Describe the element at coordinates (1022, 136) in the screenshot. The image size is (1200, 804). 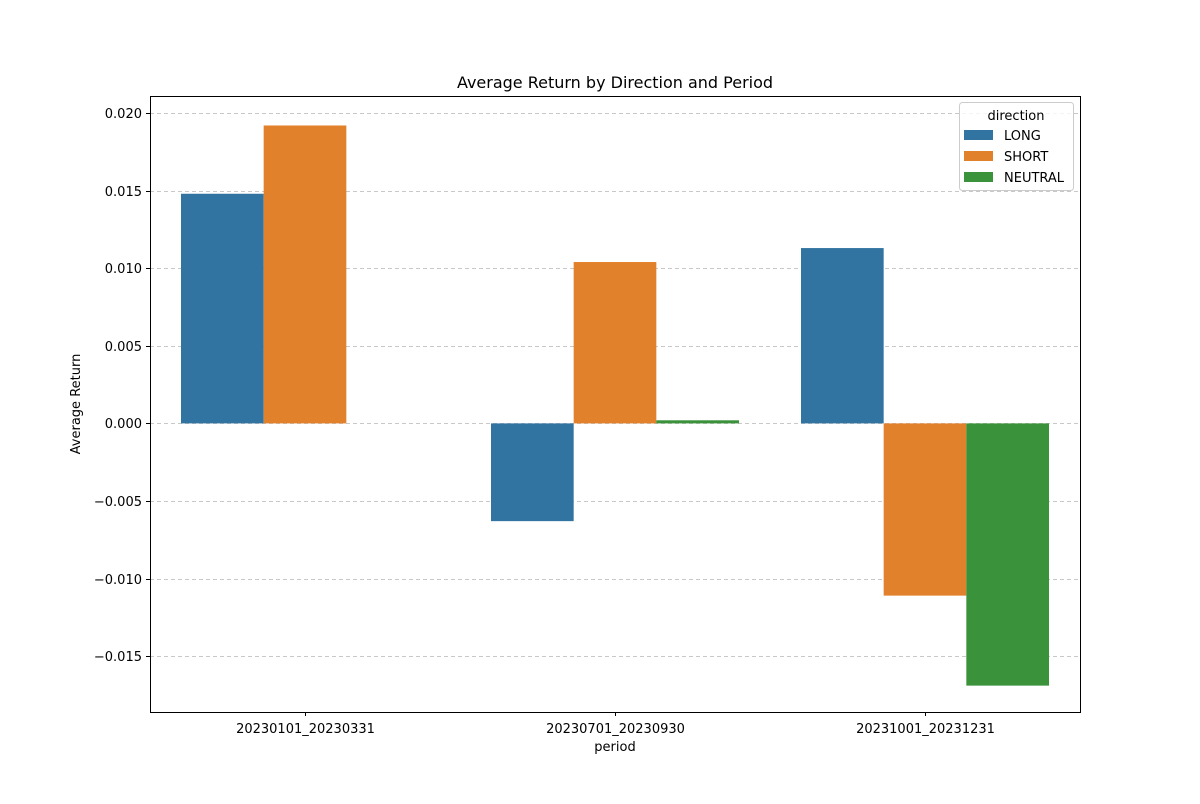
I see `legend-label-long: LONG` at that location.